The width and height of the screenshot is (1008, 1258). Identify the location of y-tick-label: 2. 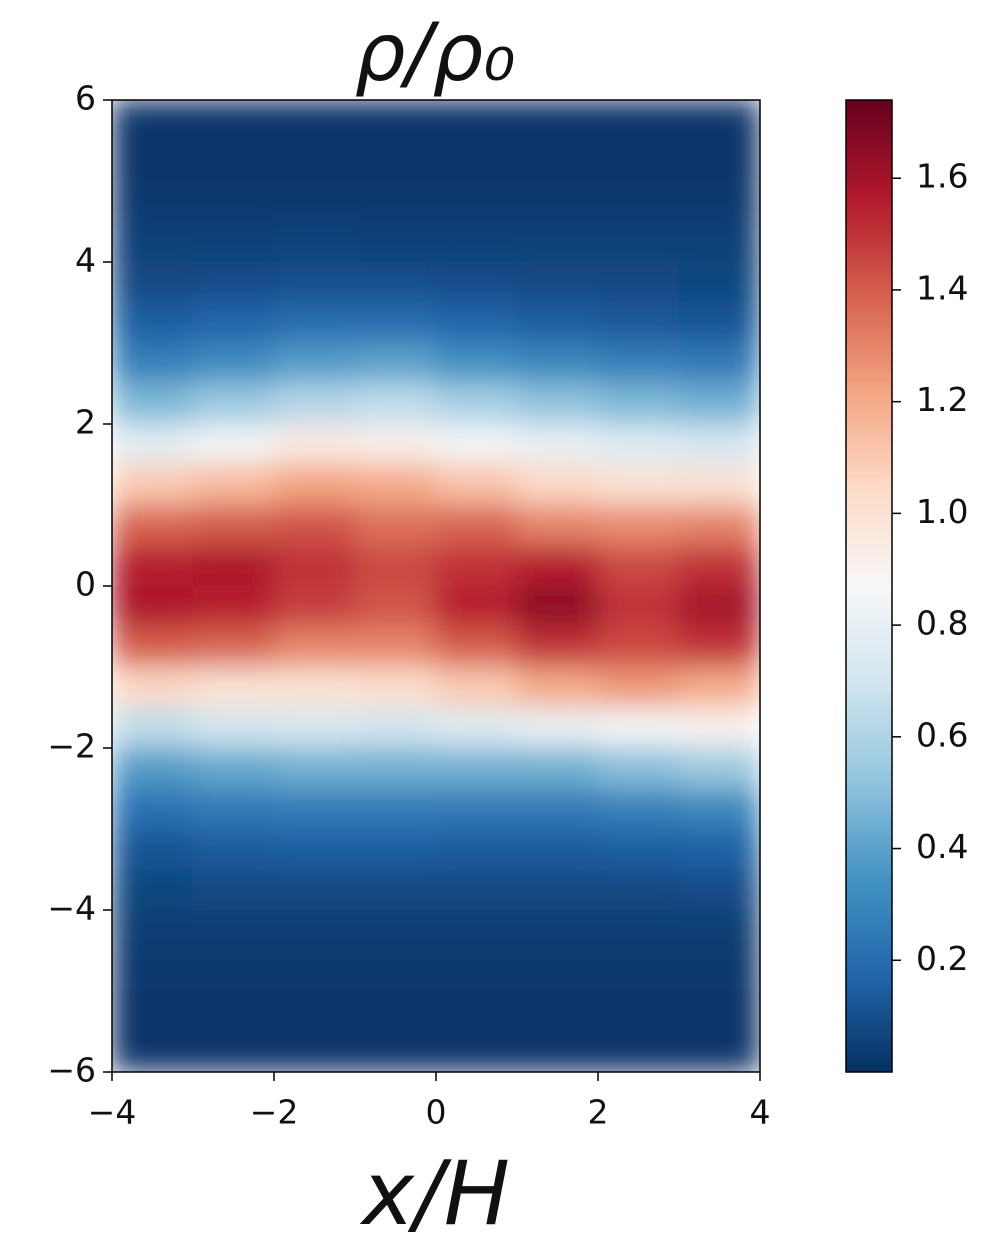
(85, 422).